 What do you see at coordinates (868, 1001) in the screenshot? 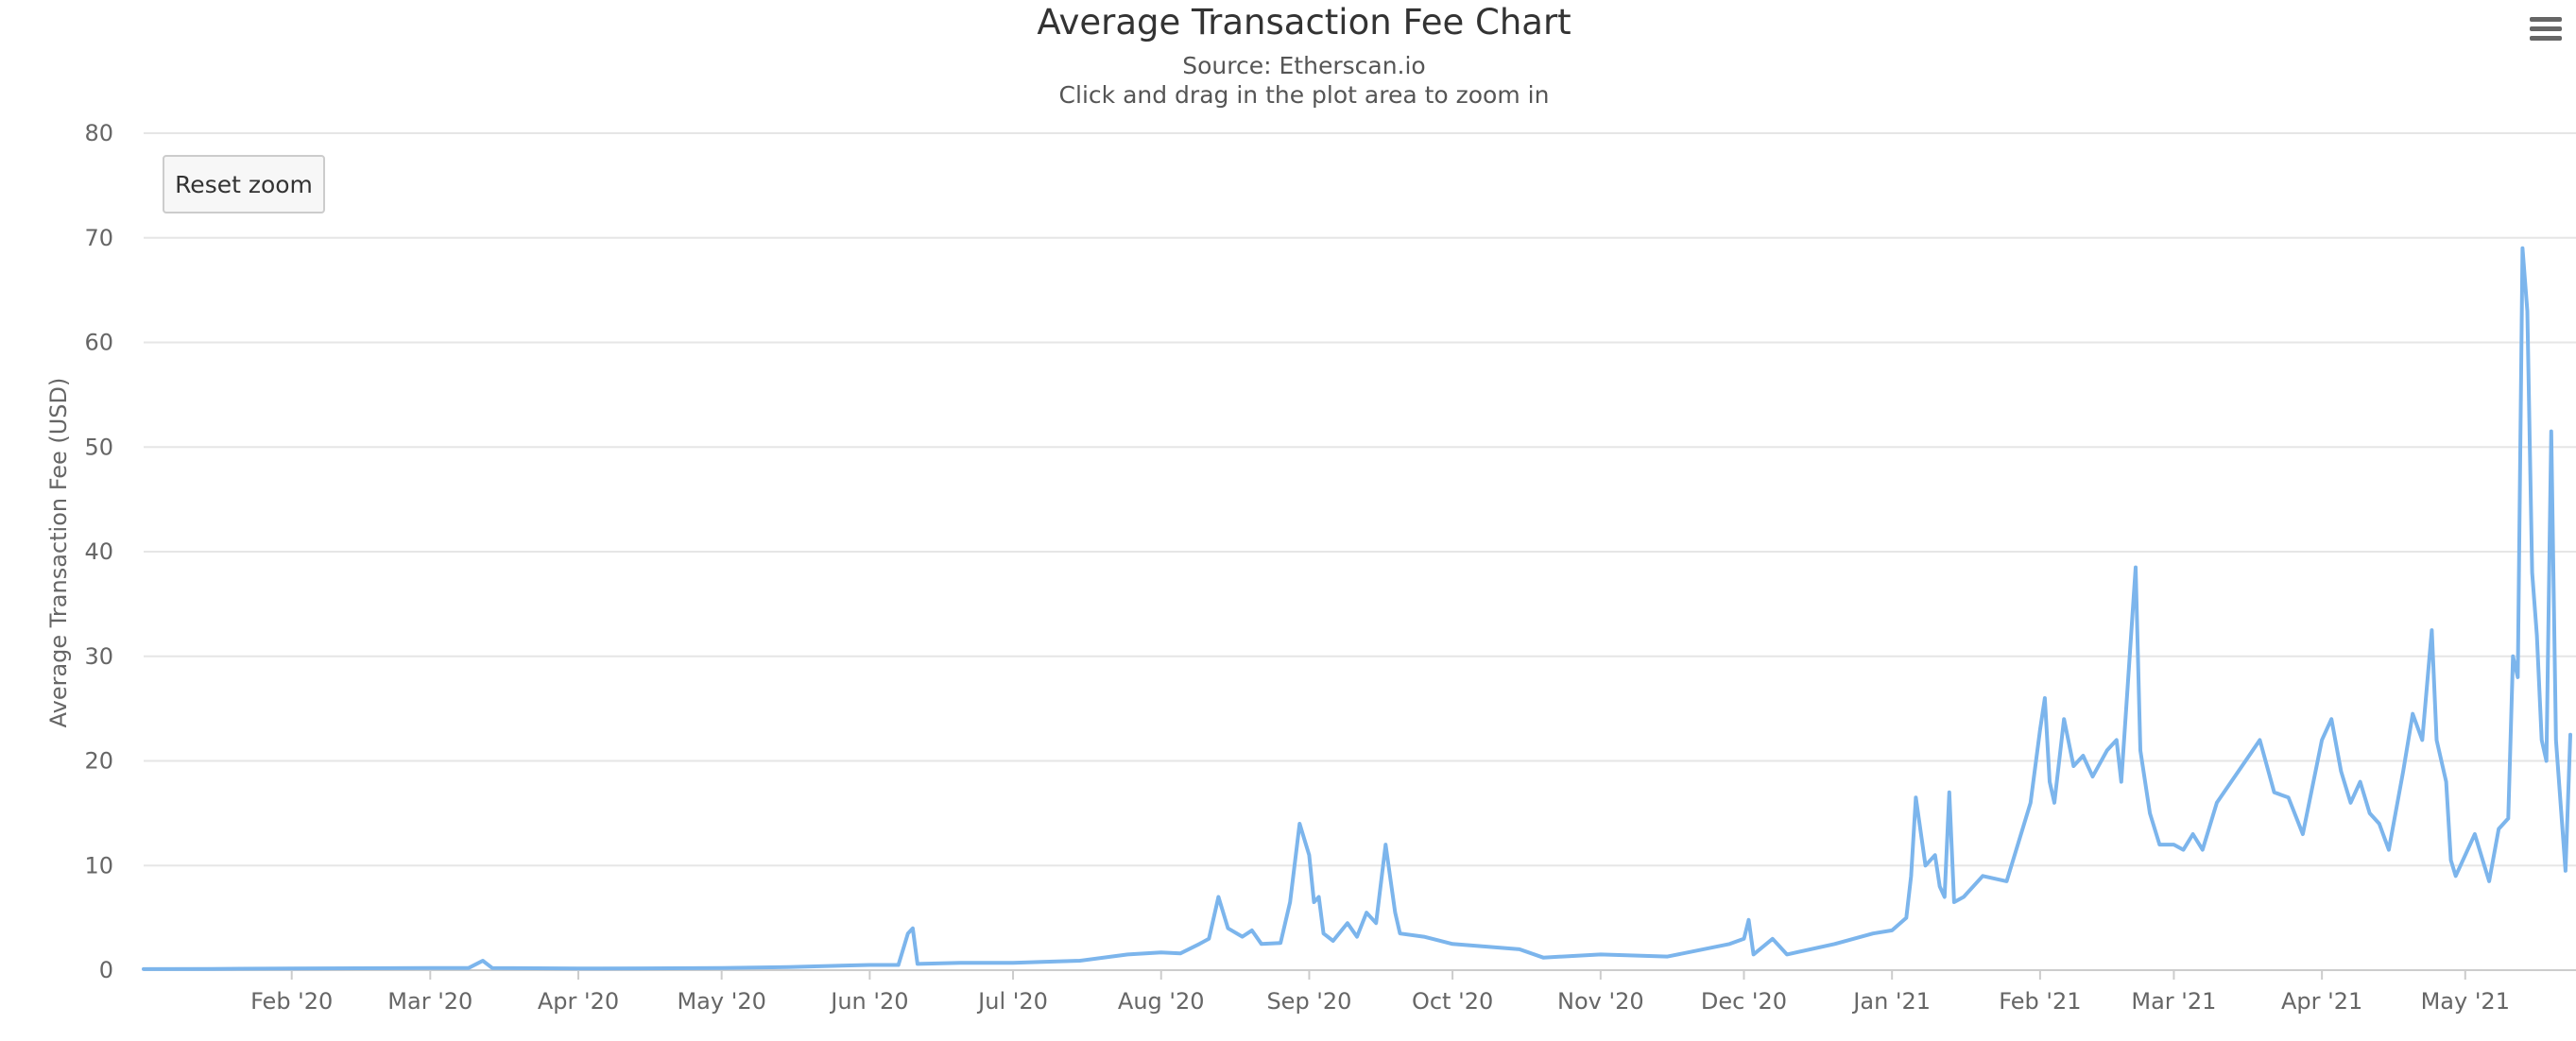
I see `x-tick-label: Jun '20` at bounding box center [868, 1001].